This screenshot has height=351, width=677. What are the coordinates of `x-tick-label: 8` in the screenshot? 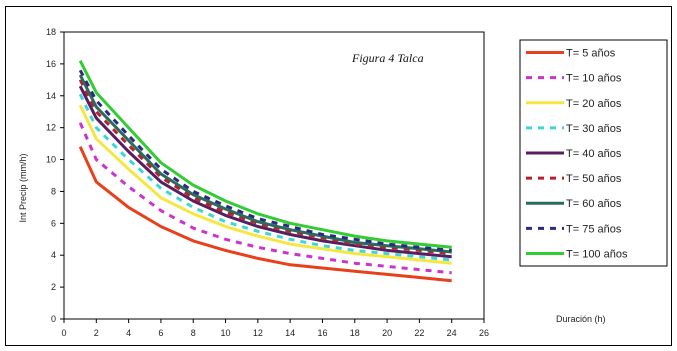 It's located at (193, 333).